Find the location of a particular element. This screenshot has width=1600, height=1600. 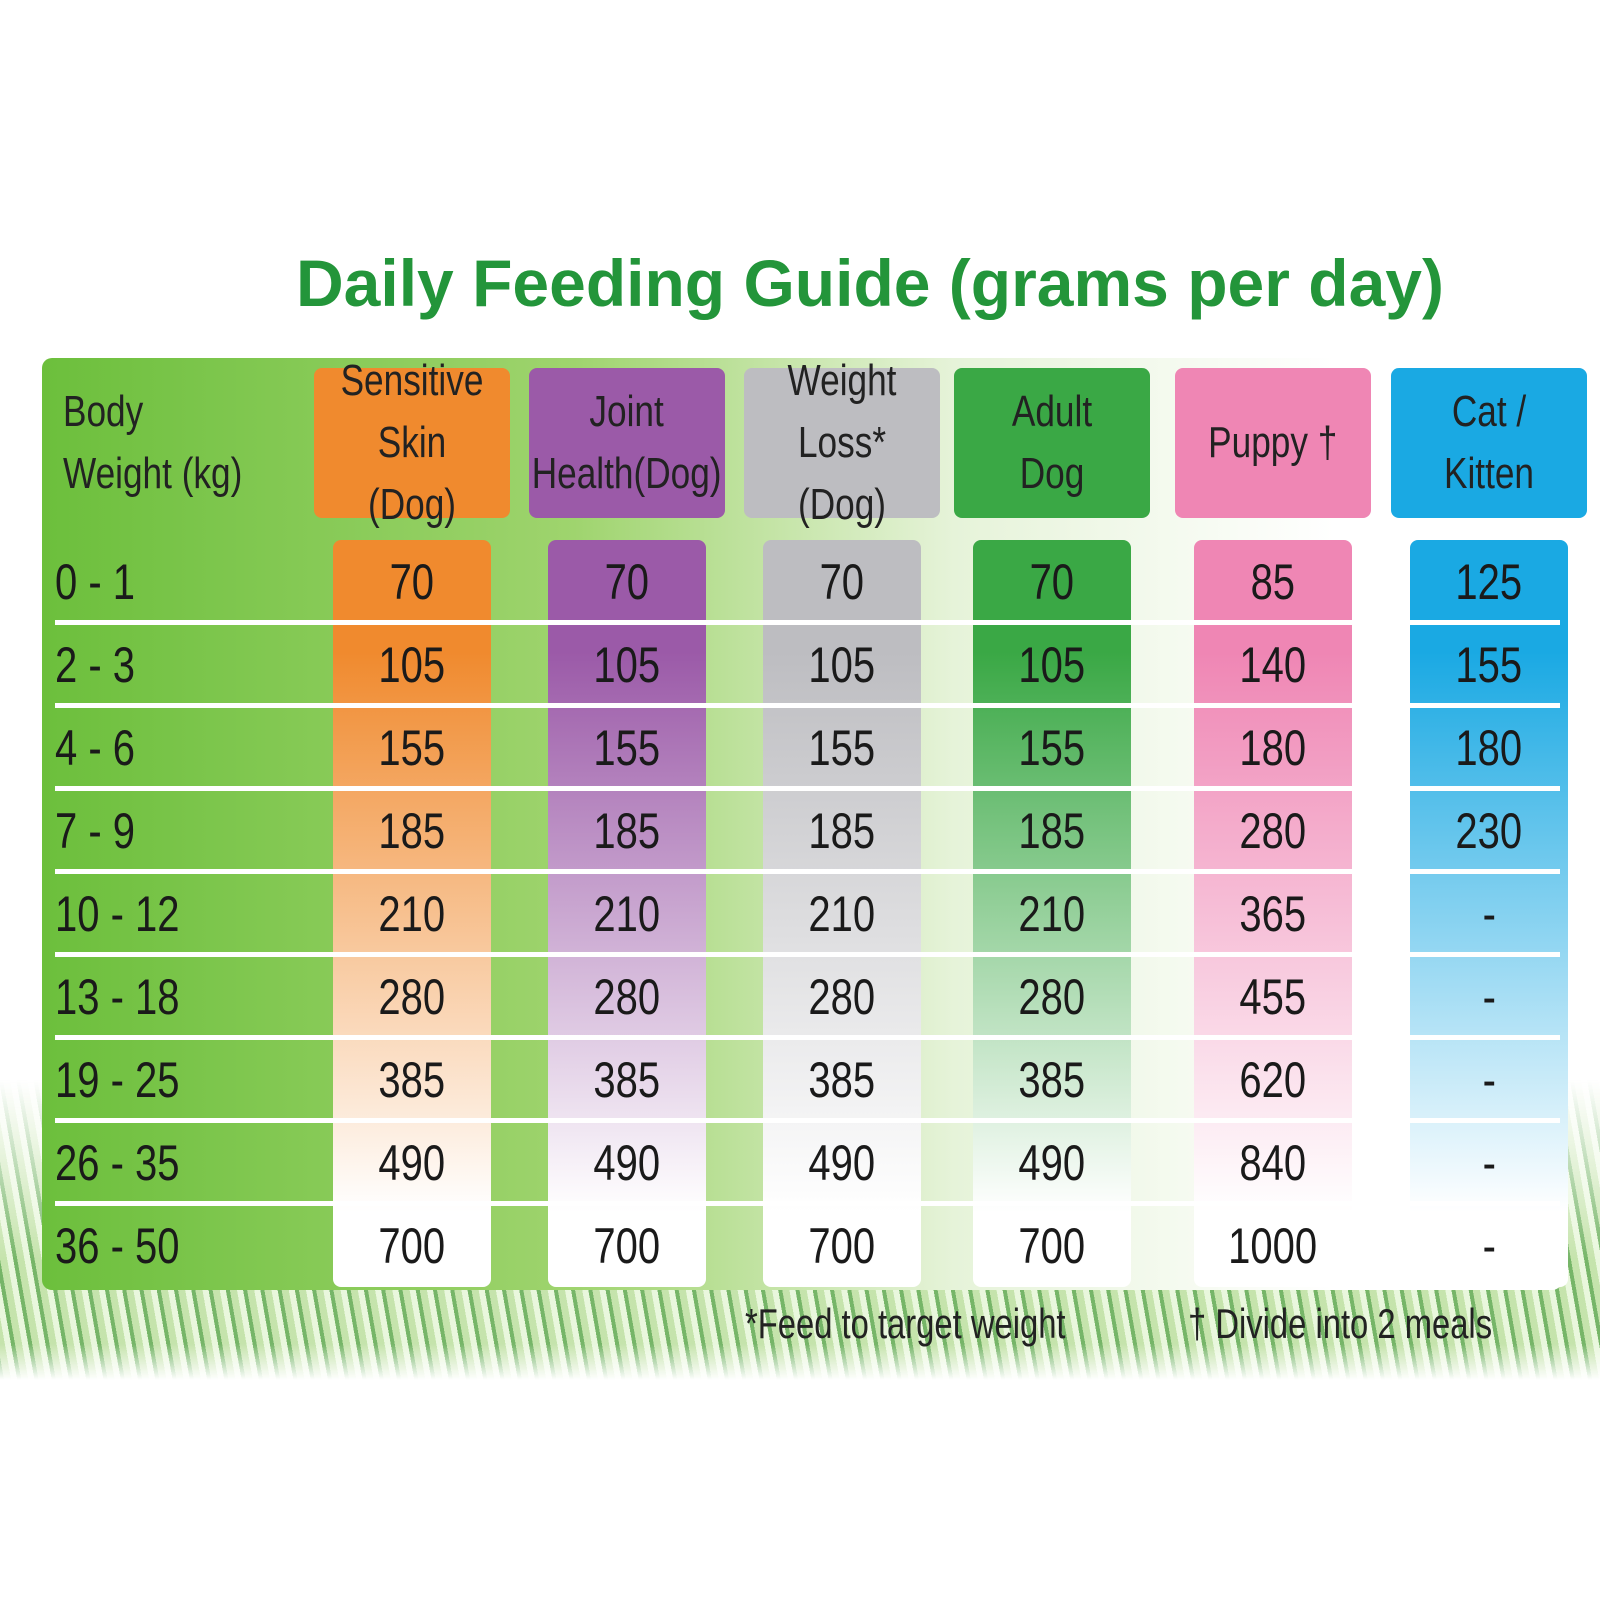

value-cell-text: 620 is located at coordinates (1273, 1079).